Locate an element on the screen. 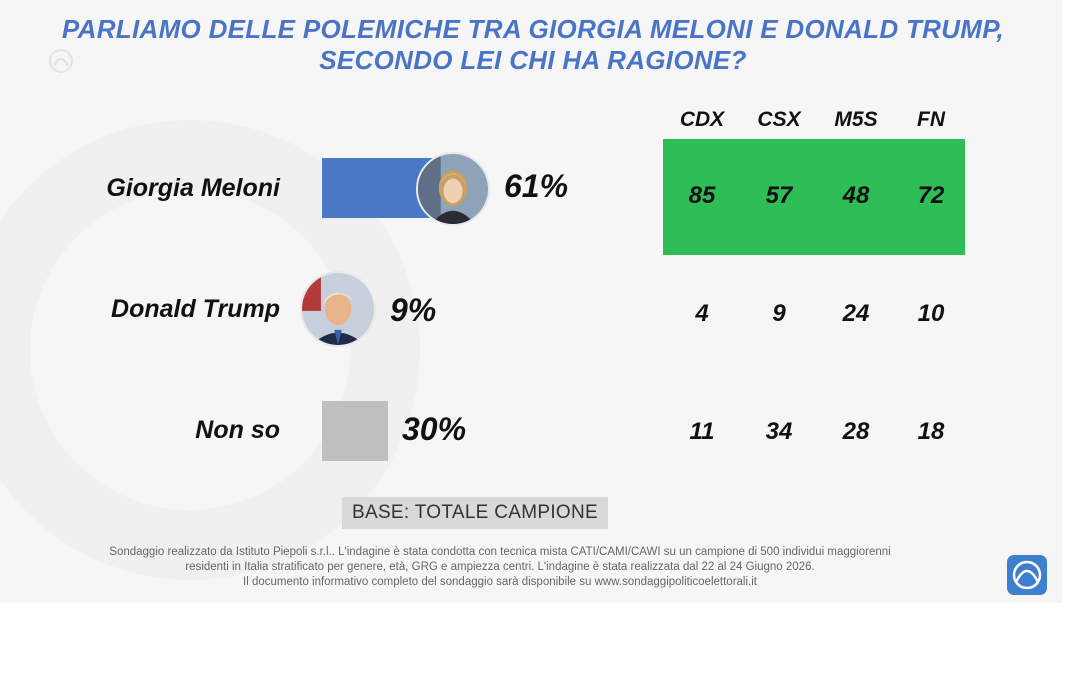  table-cell: 24 is located at coordinates (856, 313).